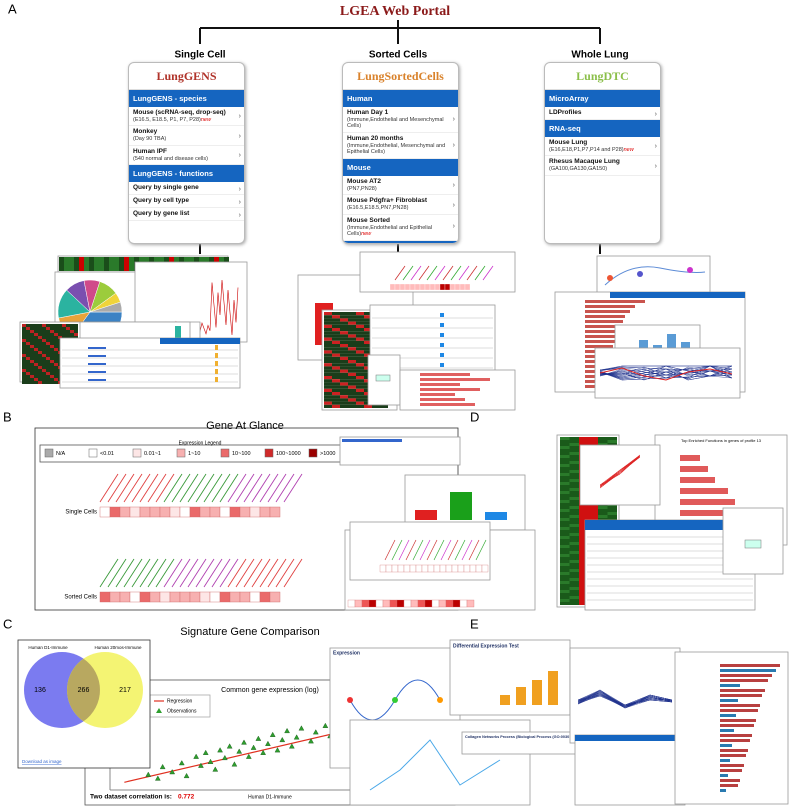  Describe the element at coordinates (620, 472) in the screenshot. I see `line-thumb` at that location.